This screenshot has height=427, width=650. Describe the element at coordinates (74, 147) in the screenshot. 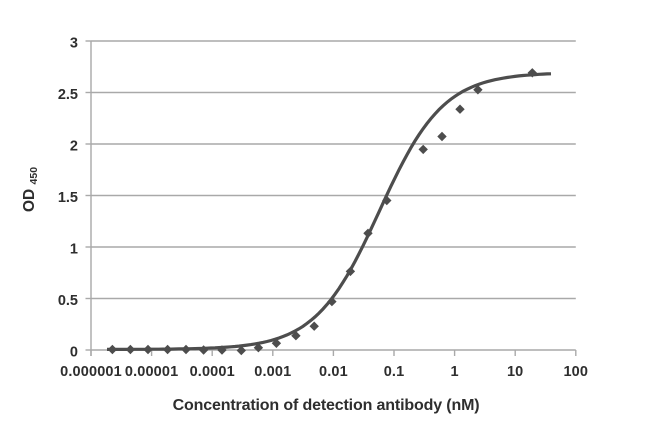

I see `svg-text: 2` at that location.